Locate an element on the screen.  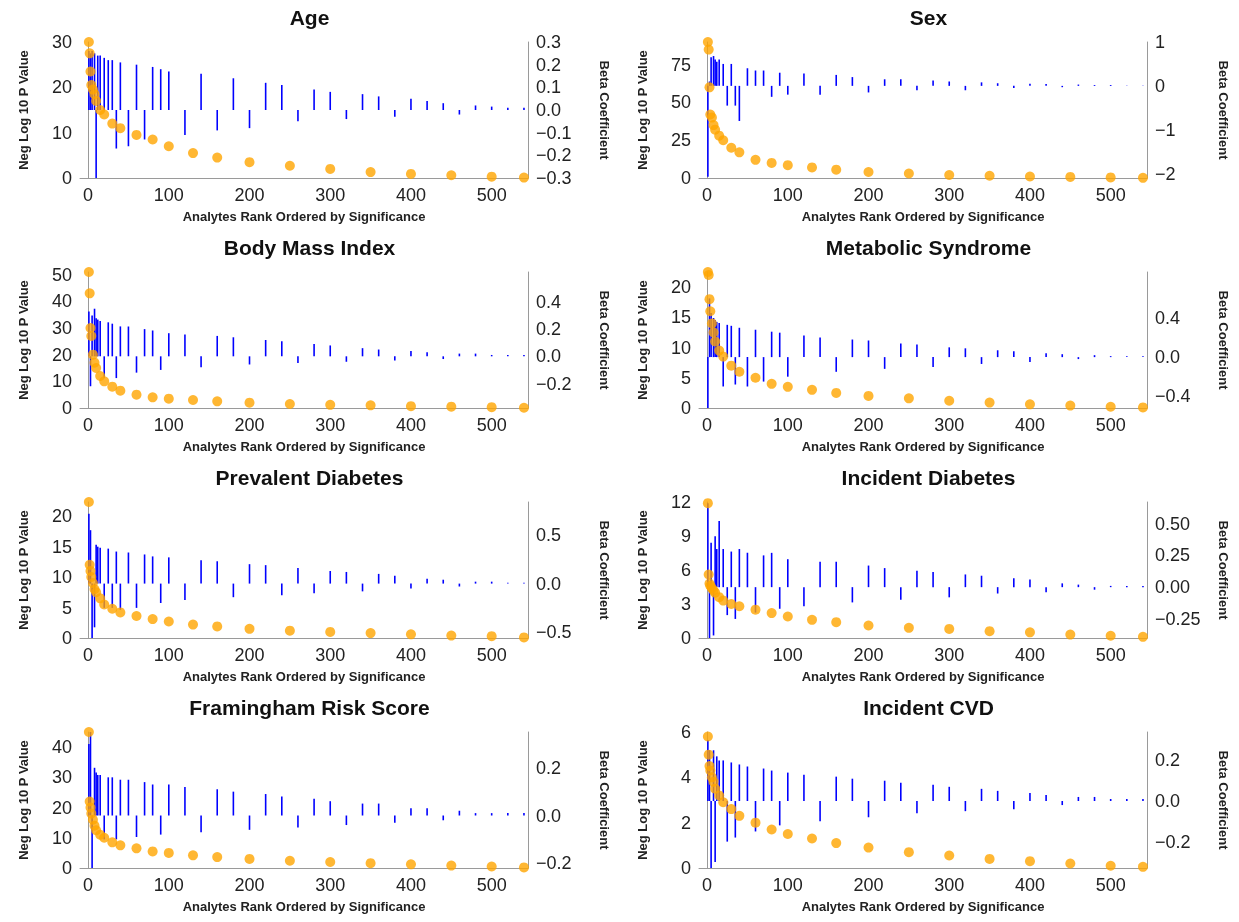
y-tick-label: 4 is located at coordinates (685, 777).